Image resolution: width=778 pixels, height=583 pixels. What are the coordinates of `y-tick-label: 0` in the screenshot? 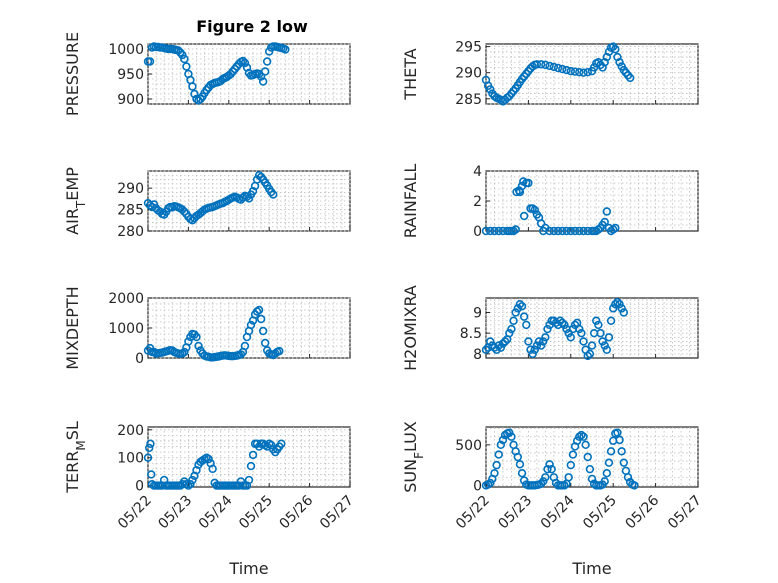 It's located at (477, 232).